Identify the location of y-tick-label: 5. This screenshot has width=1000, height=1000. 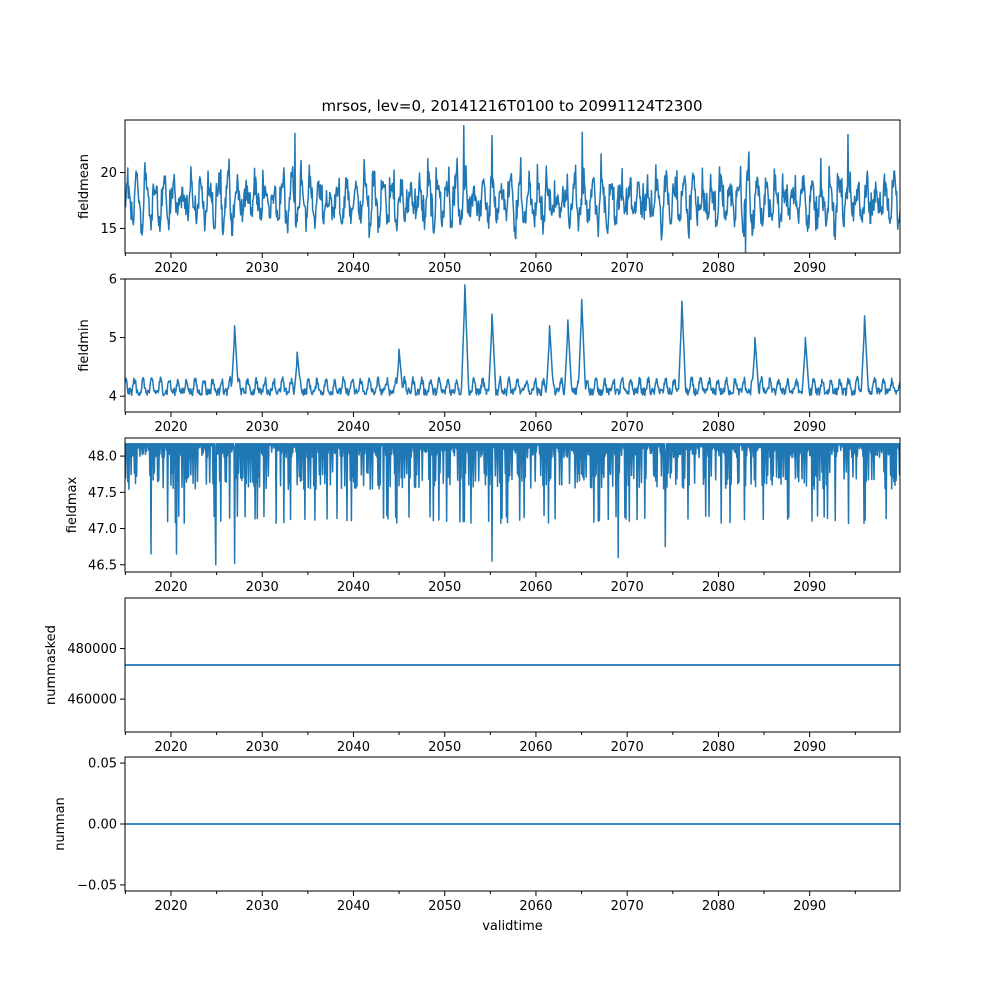
(113, 338).